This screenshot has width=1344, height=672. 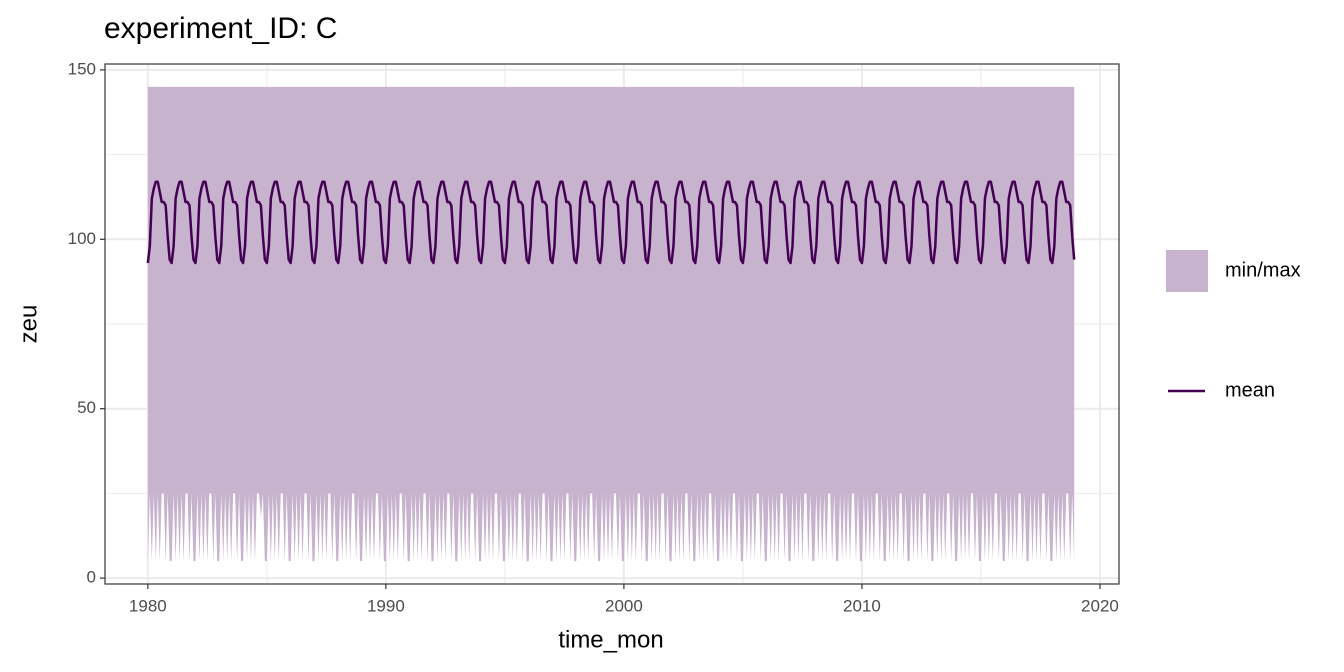 I want to click on x-tick-label: 2000, so click(x=624, y=605).